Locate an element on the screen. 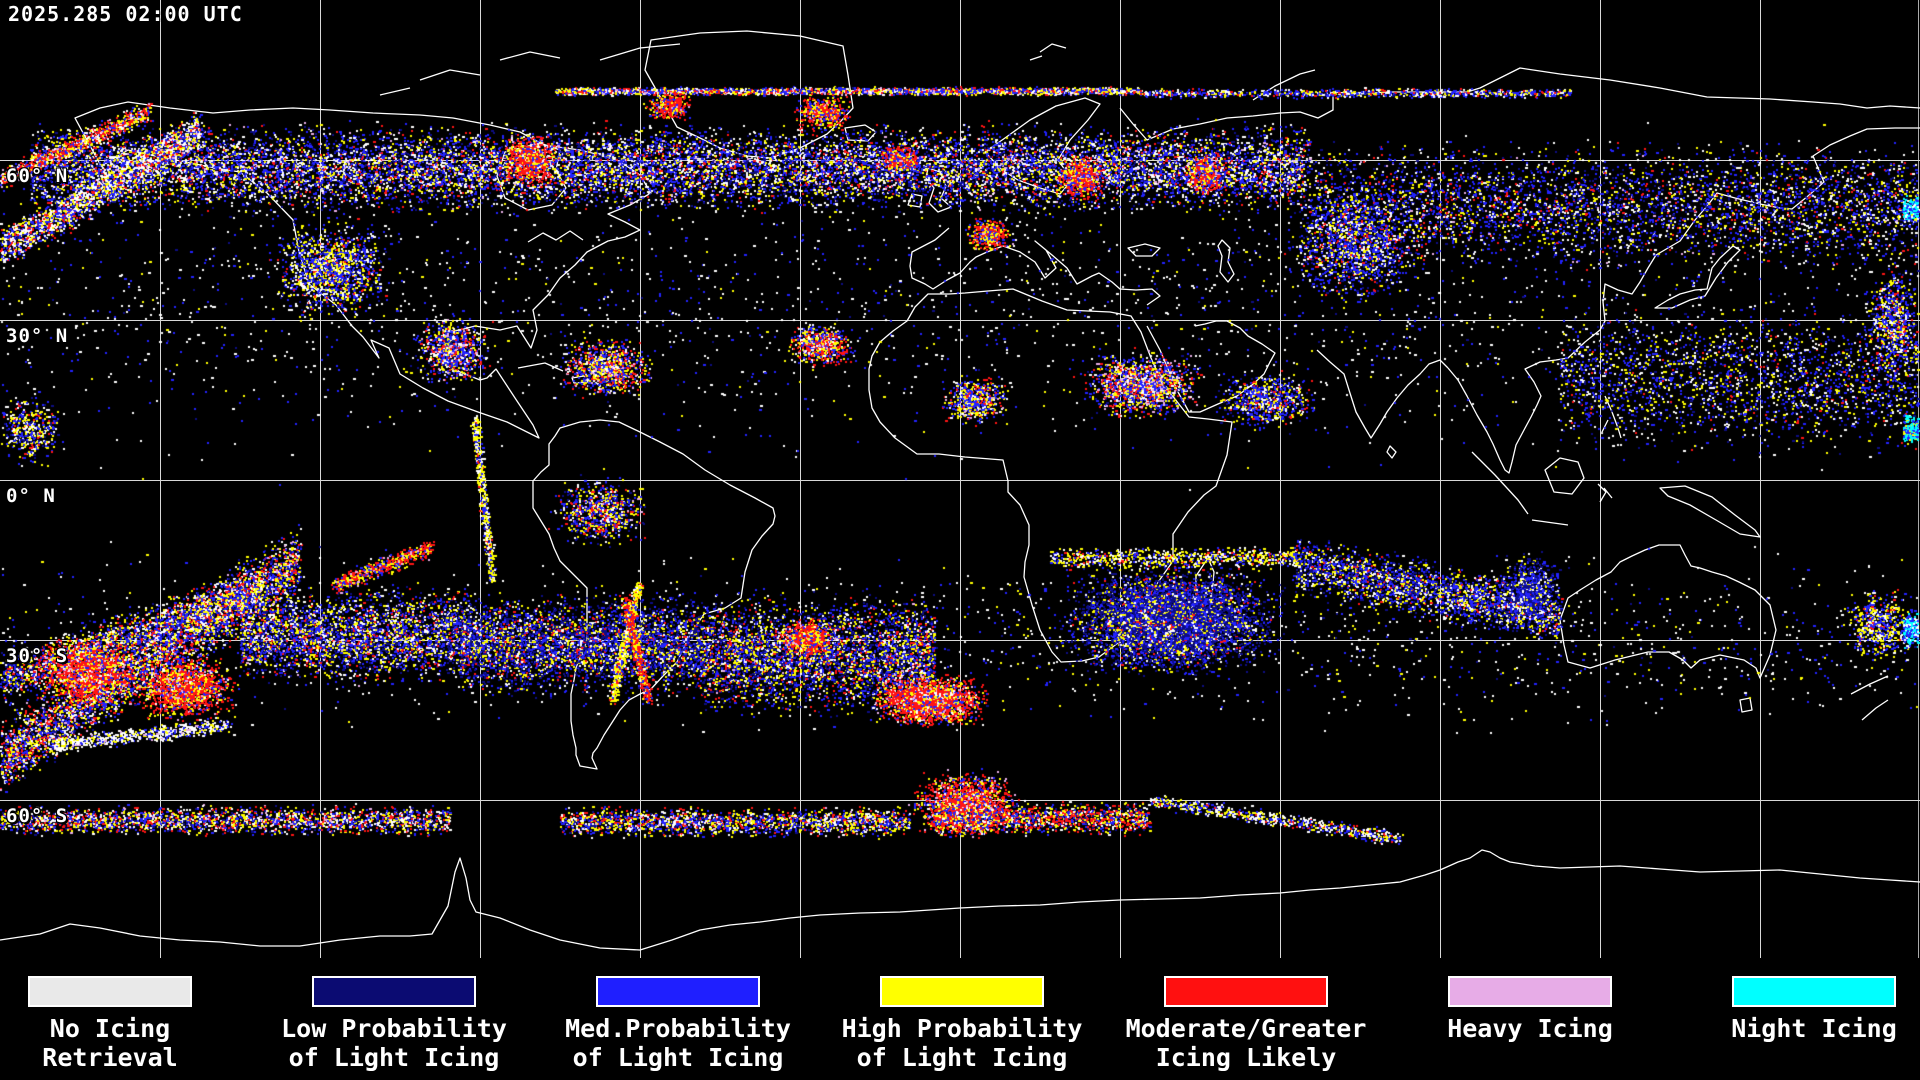 The height and width of the screenshot is (1080, 1920). legend-item-med-probability: Med.Probability of Light Icing is located at coordinates (678, 1024).